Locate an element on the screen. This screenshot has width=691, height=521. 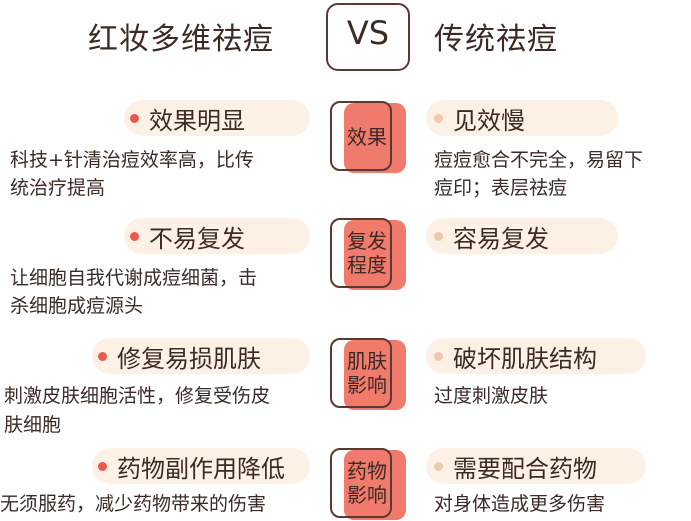
right-disadvantage-pill: 容易复发 is located at coordinates (522, 236).